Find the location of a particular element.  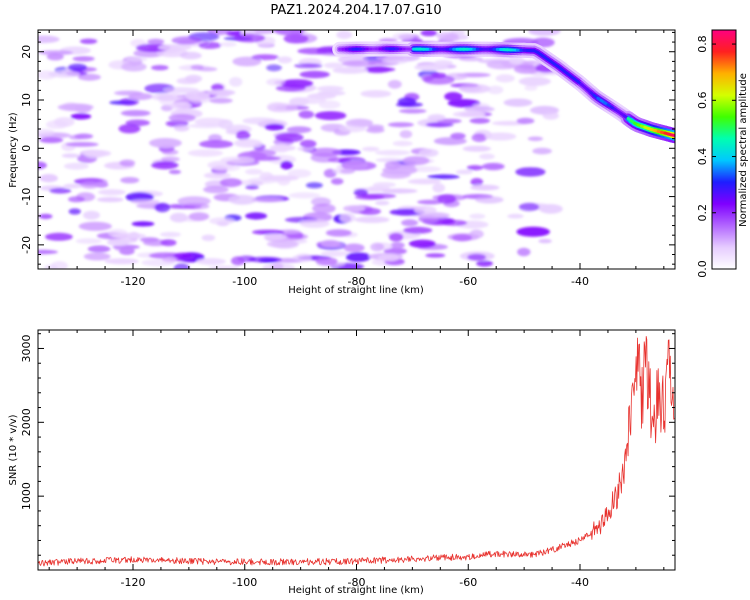

spectrogram-y-tick-label: -20 is located at coordinates (26, 245).